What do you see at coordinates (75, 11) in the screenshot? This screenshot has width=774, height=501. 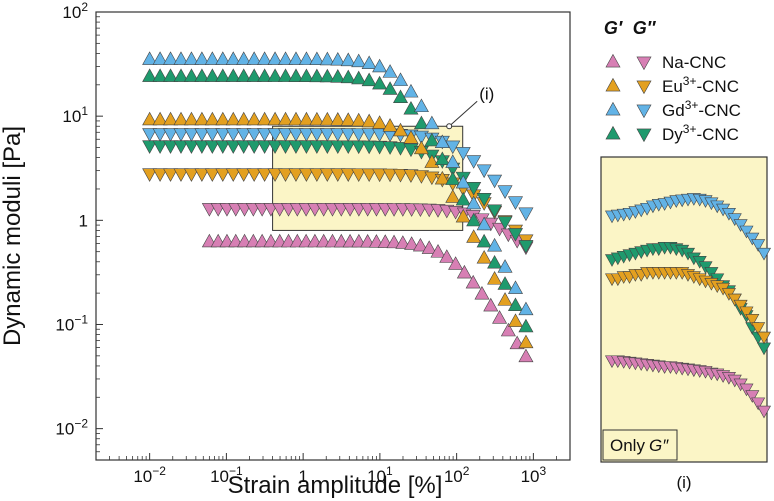 I see `y-tick-label: 10²` at bounding box center [75, 11].